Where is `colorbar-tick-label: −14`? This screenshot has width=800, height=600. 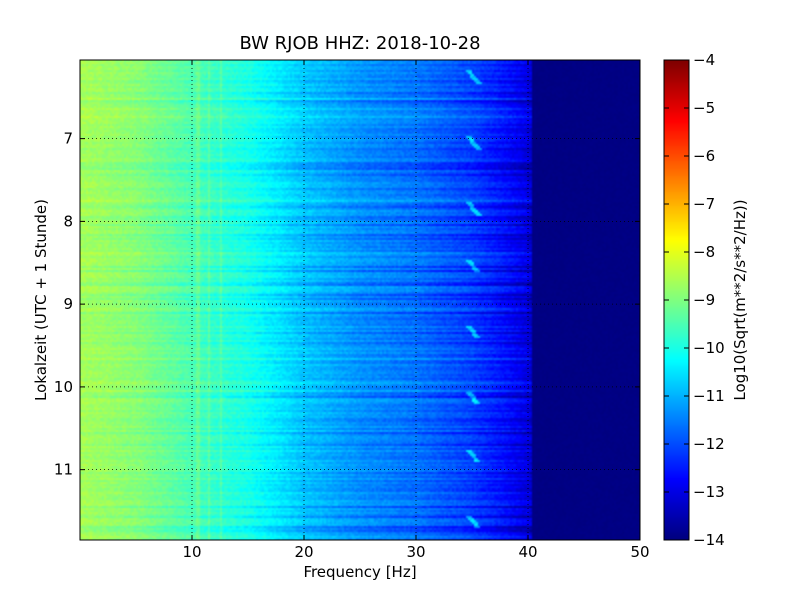 colorbar-tick-label: −14 is located at coordinates (709, 540).